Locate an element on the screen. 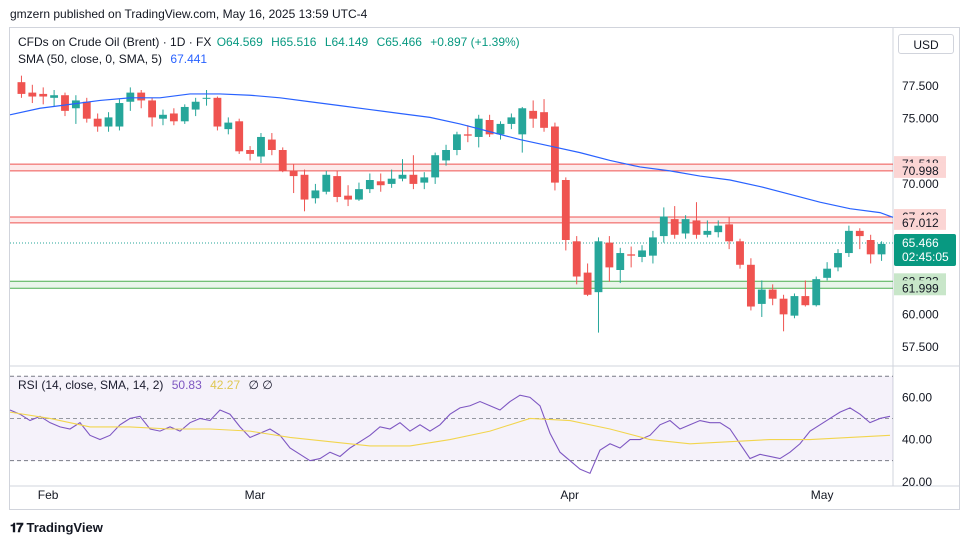  rsi-label: RSI (14, close, SMA, 14, 2) is located at coordinates (91, 385).